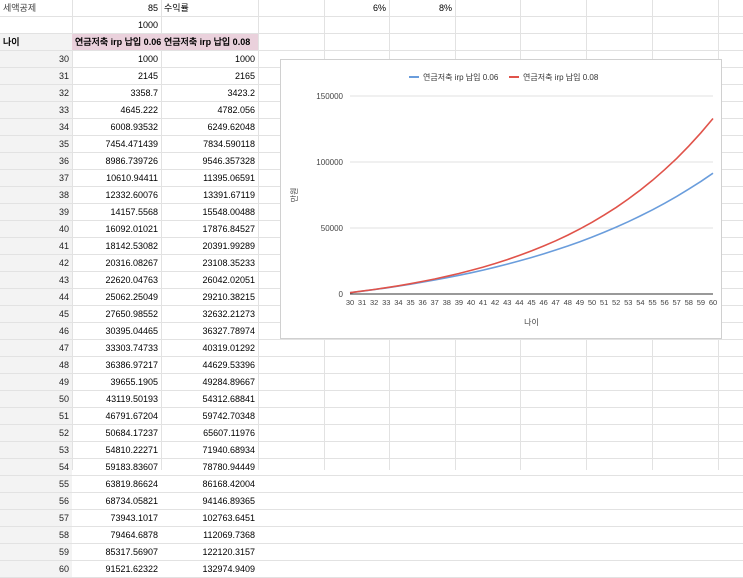 The width and height of the screenshot is (743, 578). I want to click on cell-value-006: 8986.739726, so click(131, 161).